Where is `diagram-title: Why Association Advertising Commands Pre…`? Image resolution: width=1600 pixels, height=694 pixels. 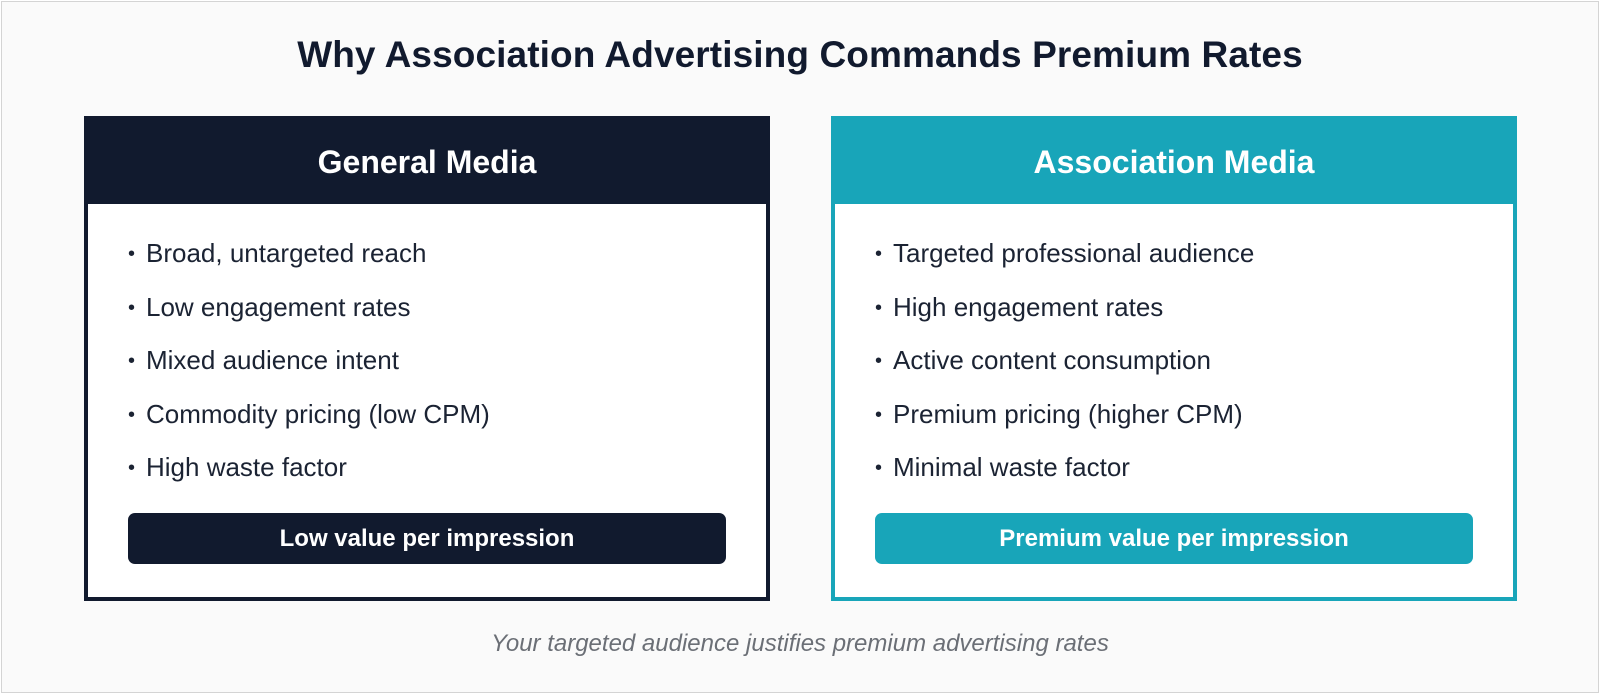
diagram-title: Why Association Advertising Commands Pre… is located at coordinates (800, 54).